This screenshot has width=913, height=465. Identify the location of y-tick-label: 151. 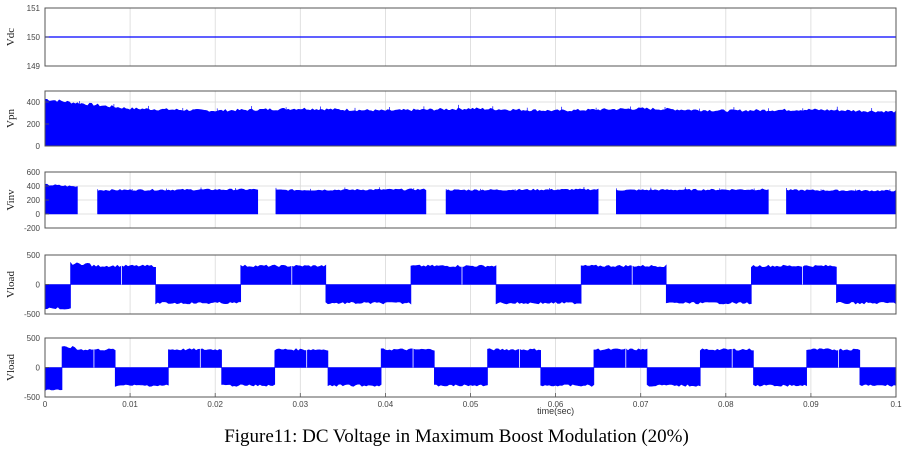
(34, 8).